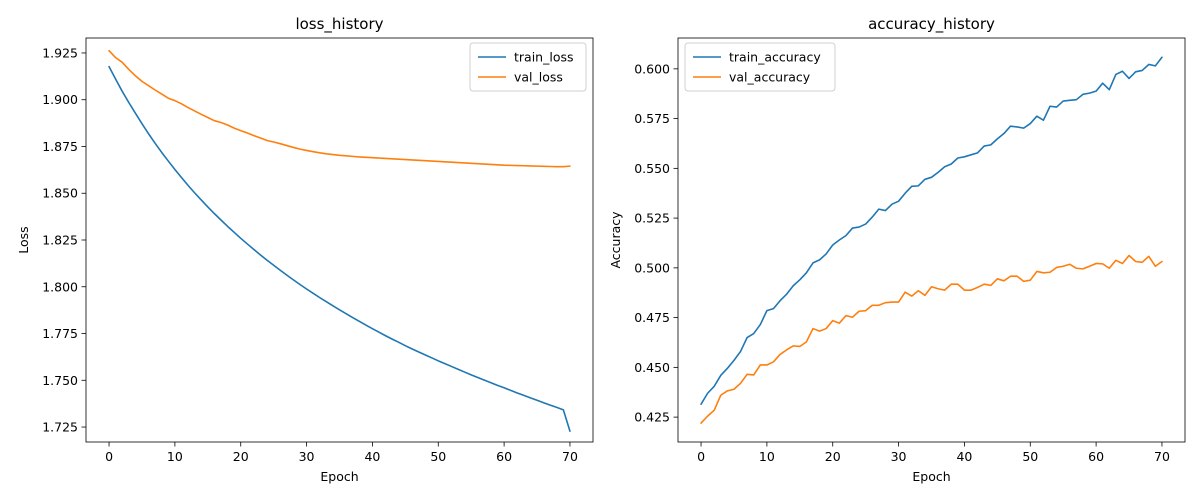  What do you see at coordinates (615, 240) in the screenshot?
I see `y-axis-label: Accuracy` at bounding box center [615, 240].